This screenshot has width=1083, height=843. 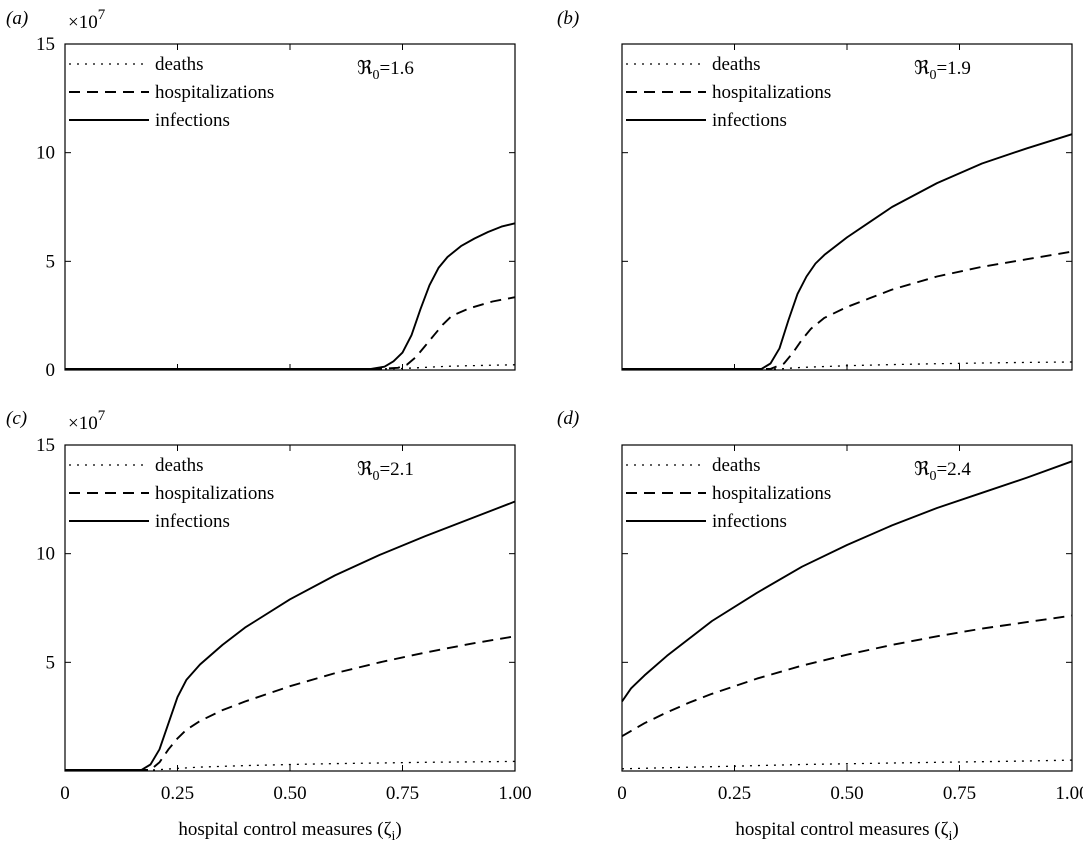 I want to click on r0-annotation: ℜ0=1.9, so click(x=942, y=70).